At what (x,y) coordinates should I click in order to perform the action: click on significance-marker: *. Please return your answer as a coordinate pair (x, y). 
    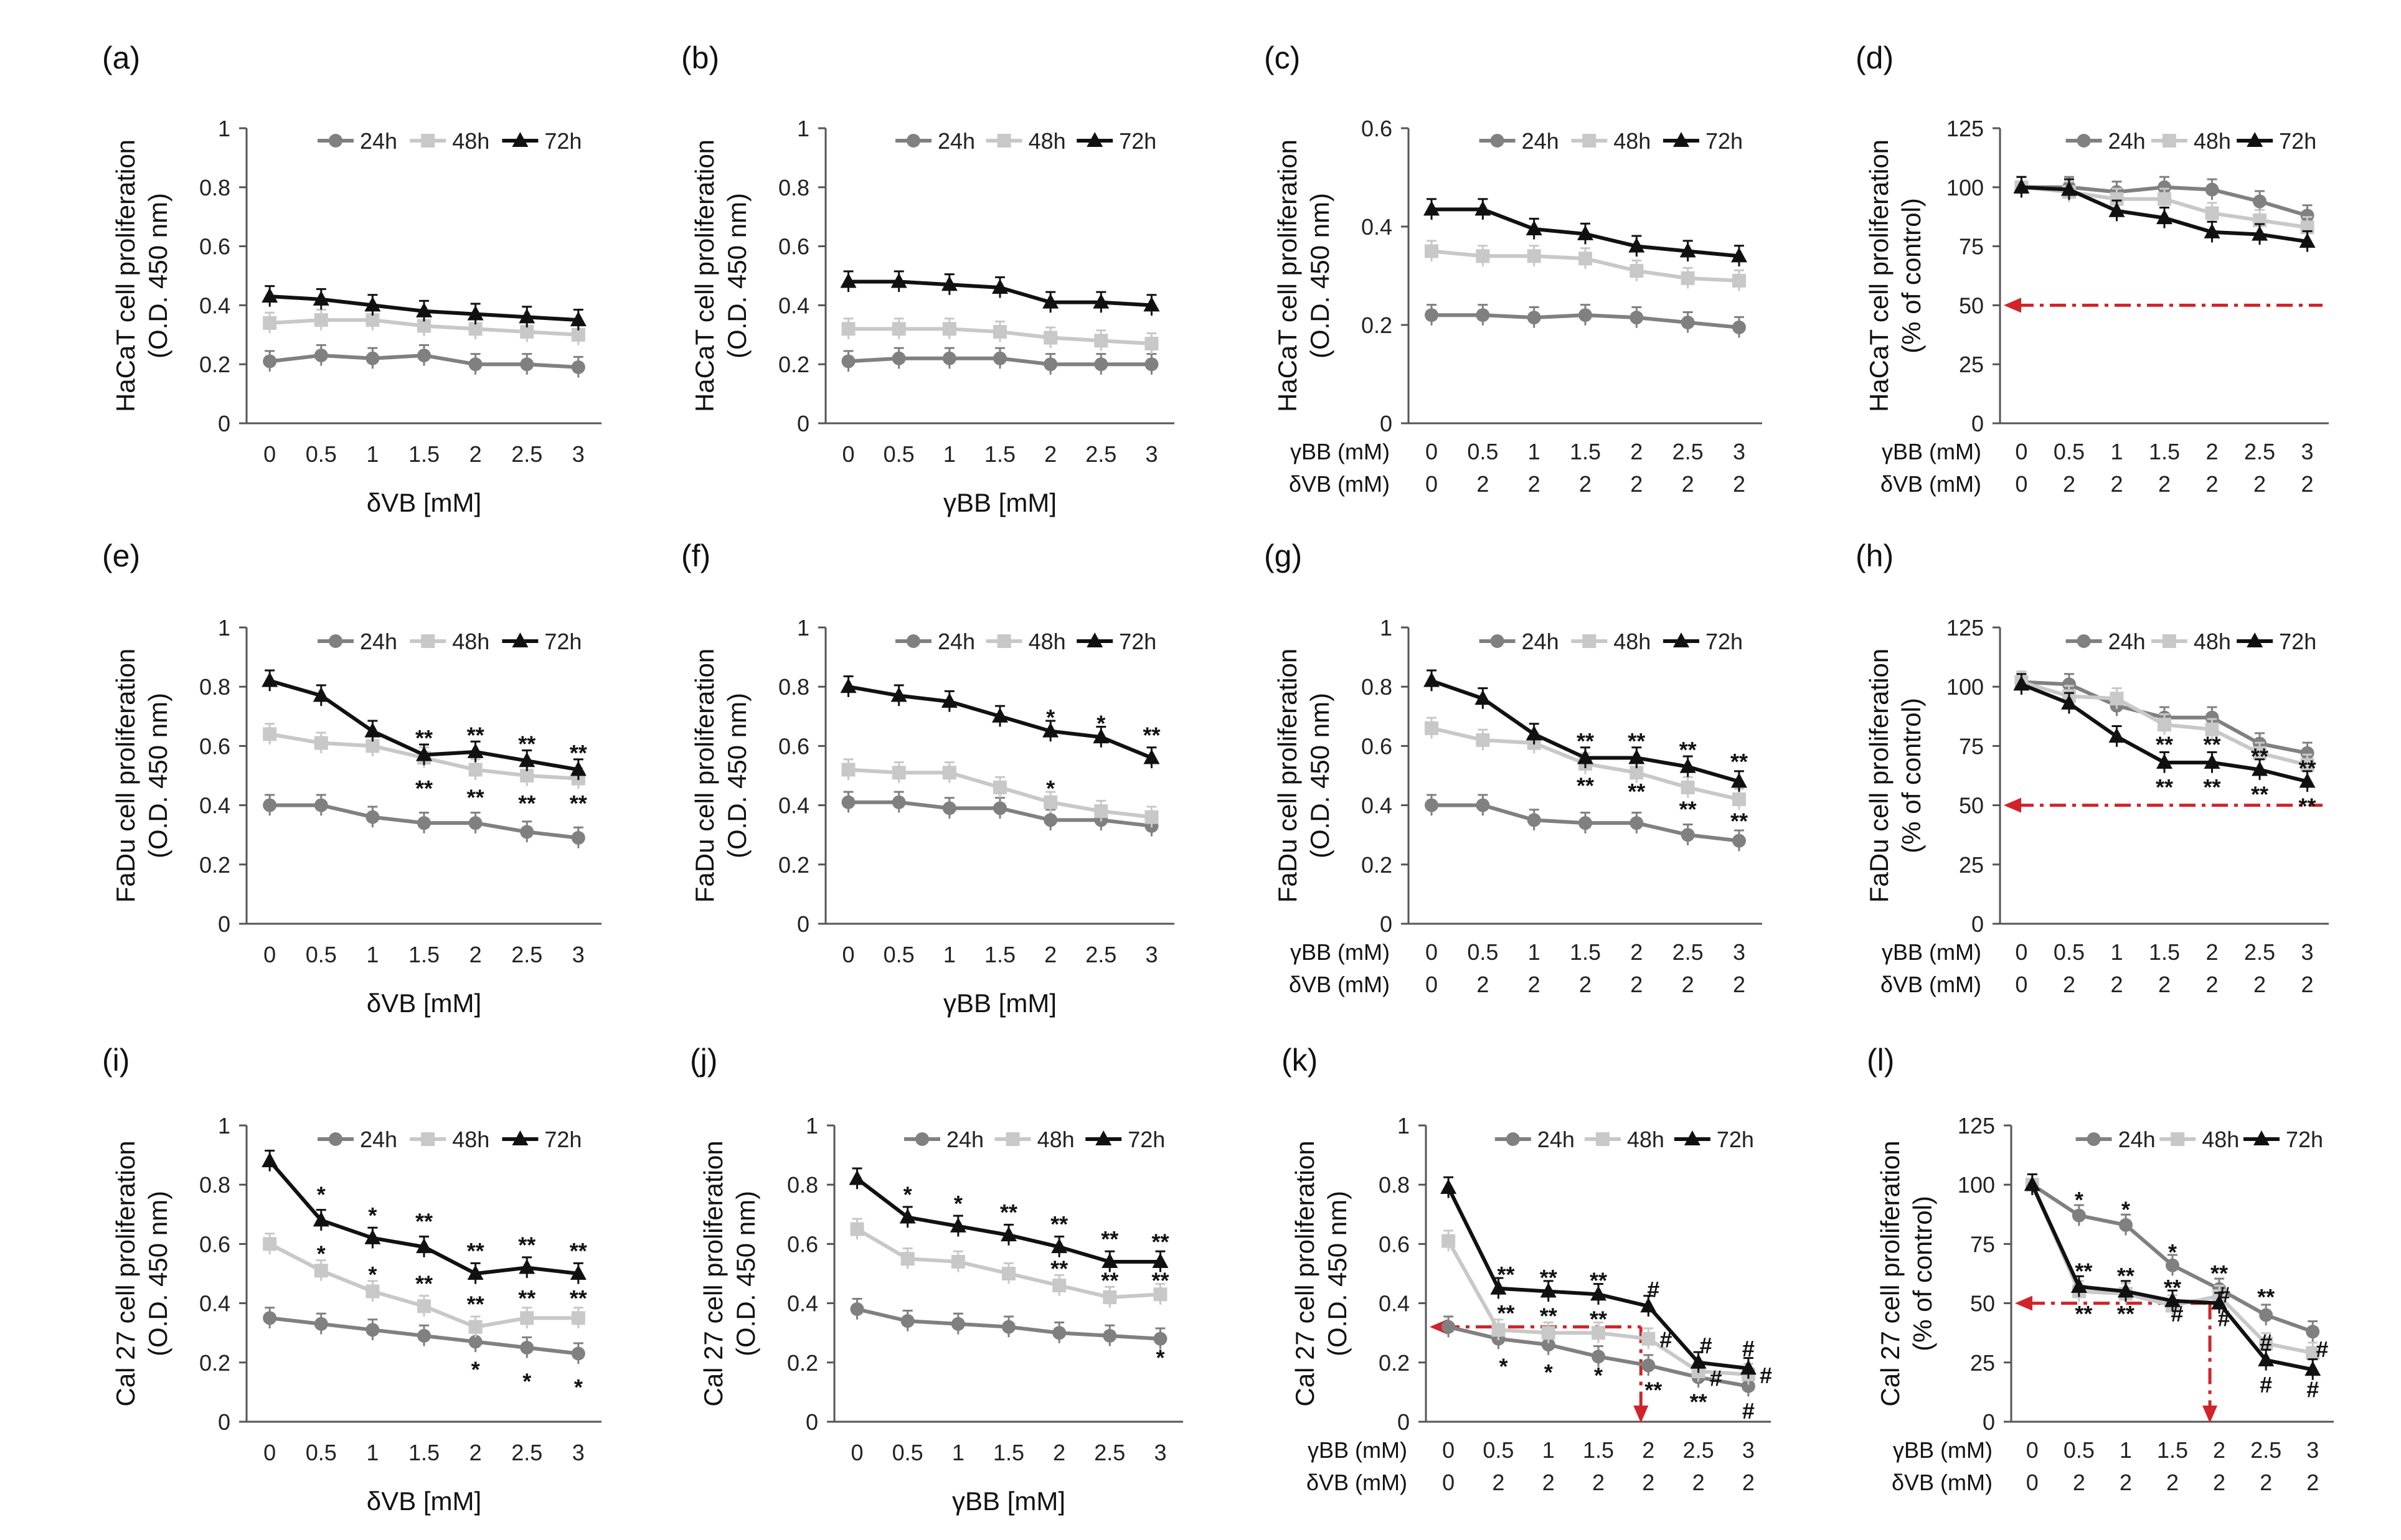
    Looking at the image, I should click on (2125, 1209).